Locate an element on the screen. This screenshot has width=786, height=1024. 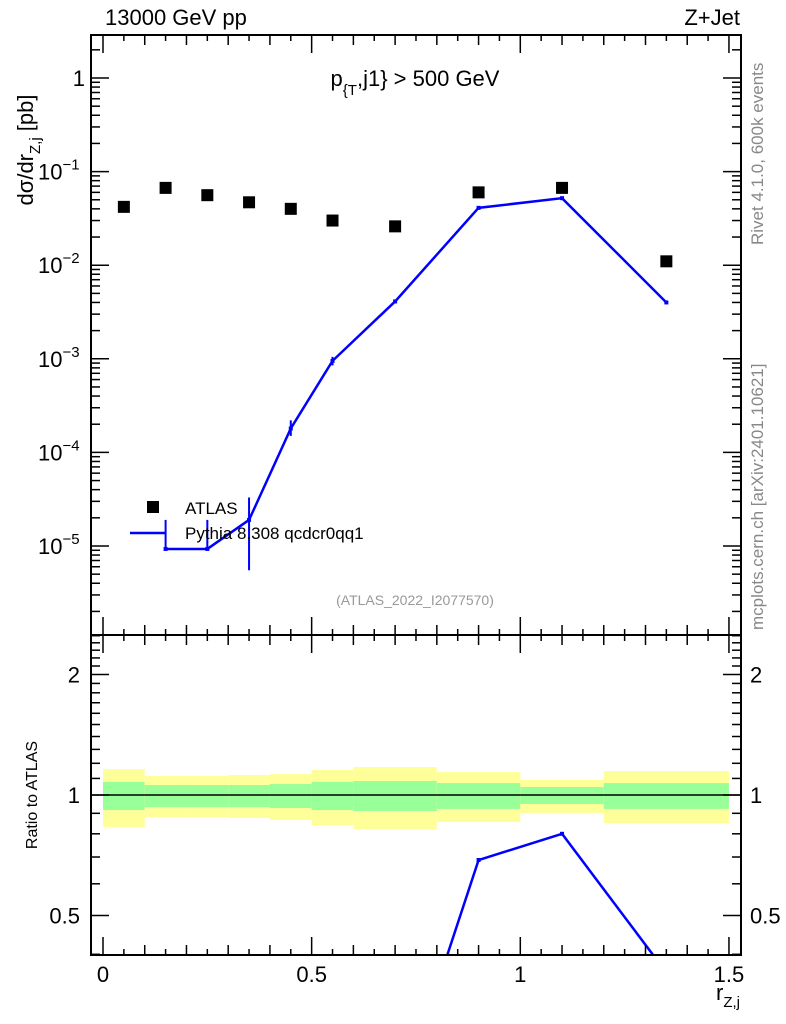
ratio-y-tick-label-right: 2 is located at coordinates (756, 675).